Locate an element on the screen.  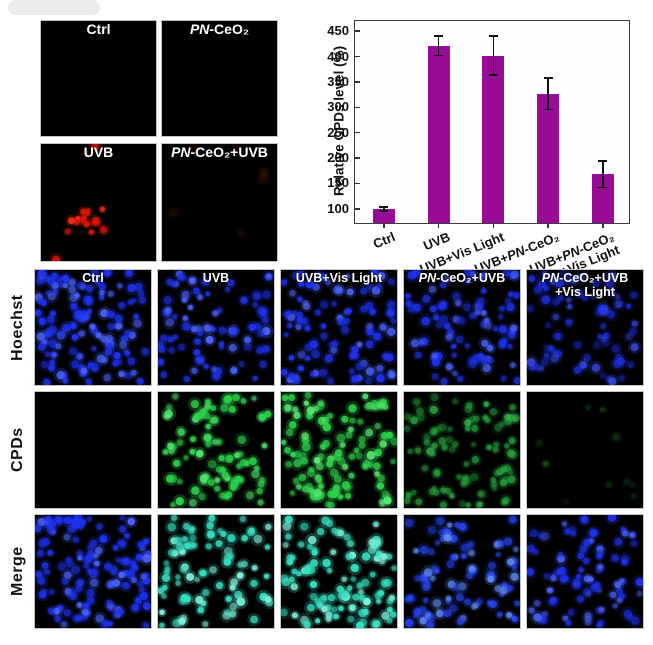
panel-label: Ctrl is located at coordinates (98, 29).